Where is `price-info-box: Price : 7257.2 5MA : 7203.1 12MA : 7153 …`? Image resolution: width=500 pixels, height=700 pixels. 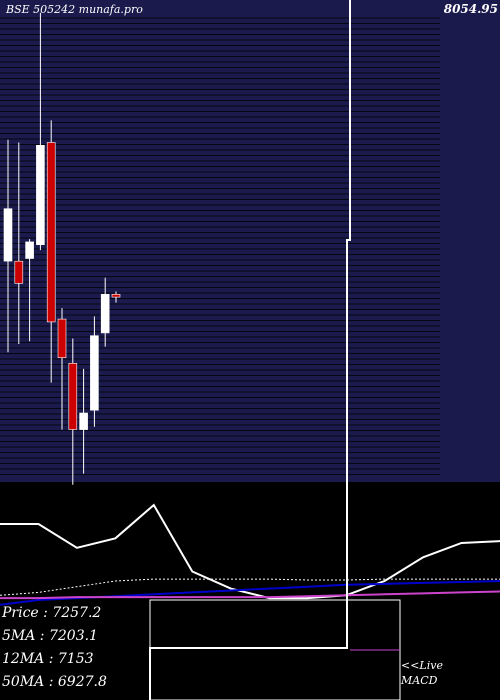 price-info-box: Price : 7257.2 5MA : 7203.1 12MA : 7153 … is located at coordinates (75, 650).